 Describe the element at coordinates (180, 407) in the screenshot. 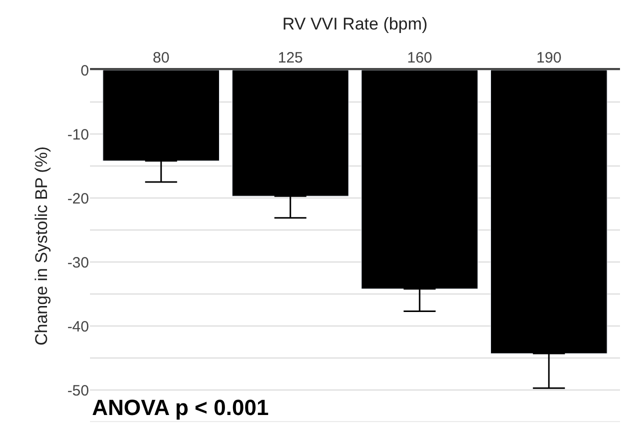

I see `annotation: ANOVA p < 0.001` at that location.